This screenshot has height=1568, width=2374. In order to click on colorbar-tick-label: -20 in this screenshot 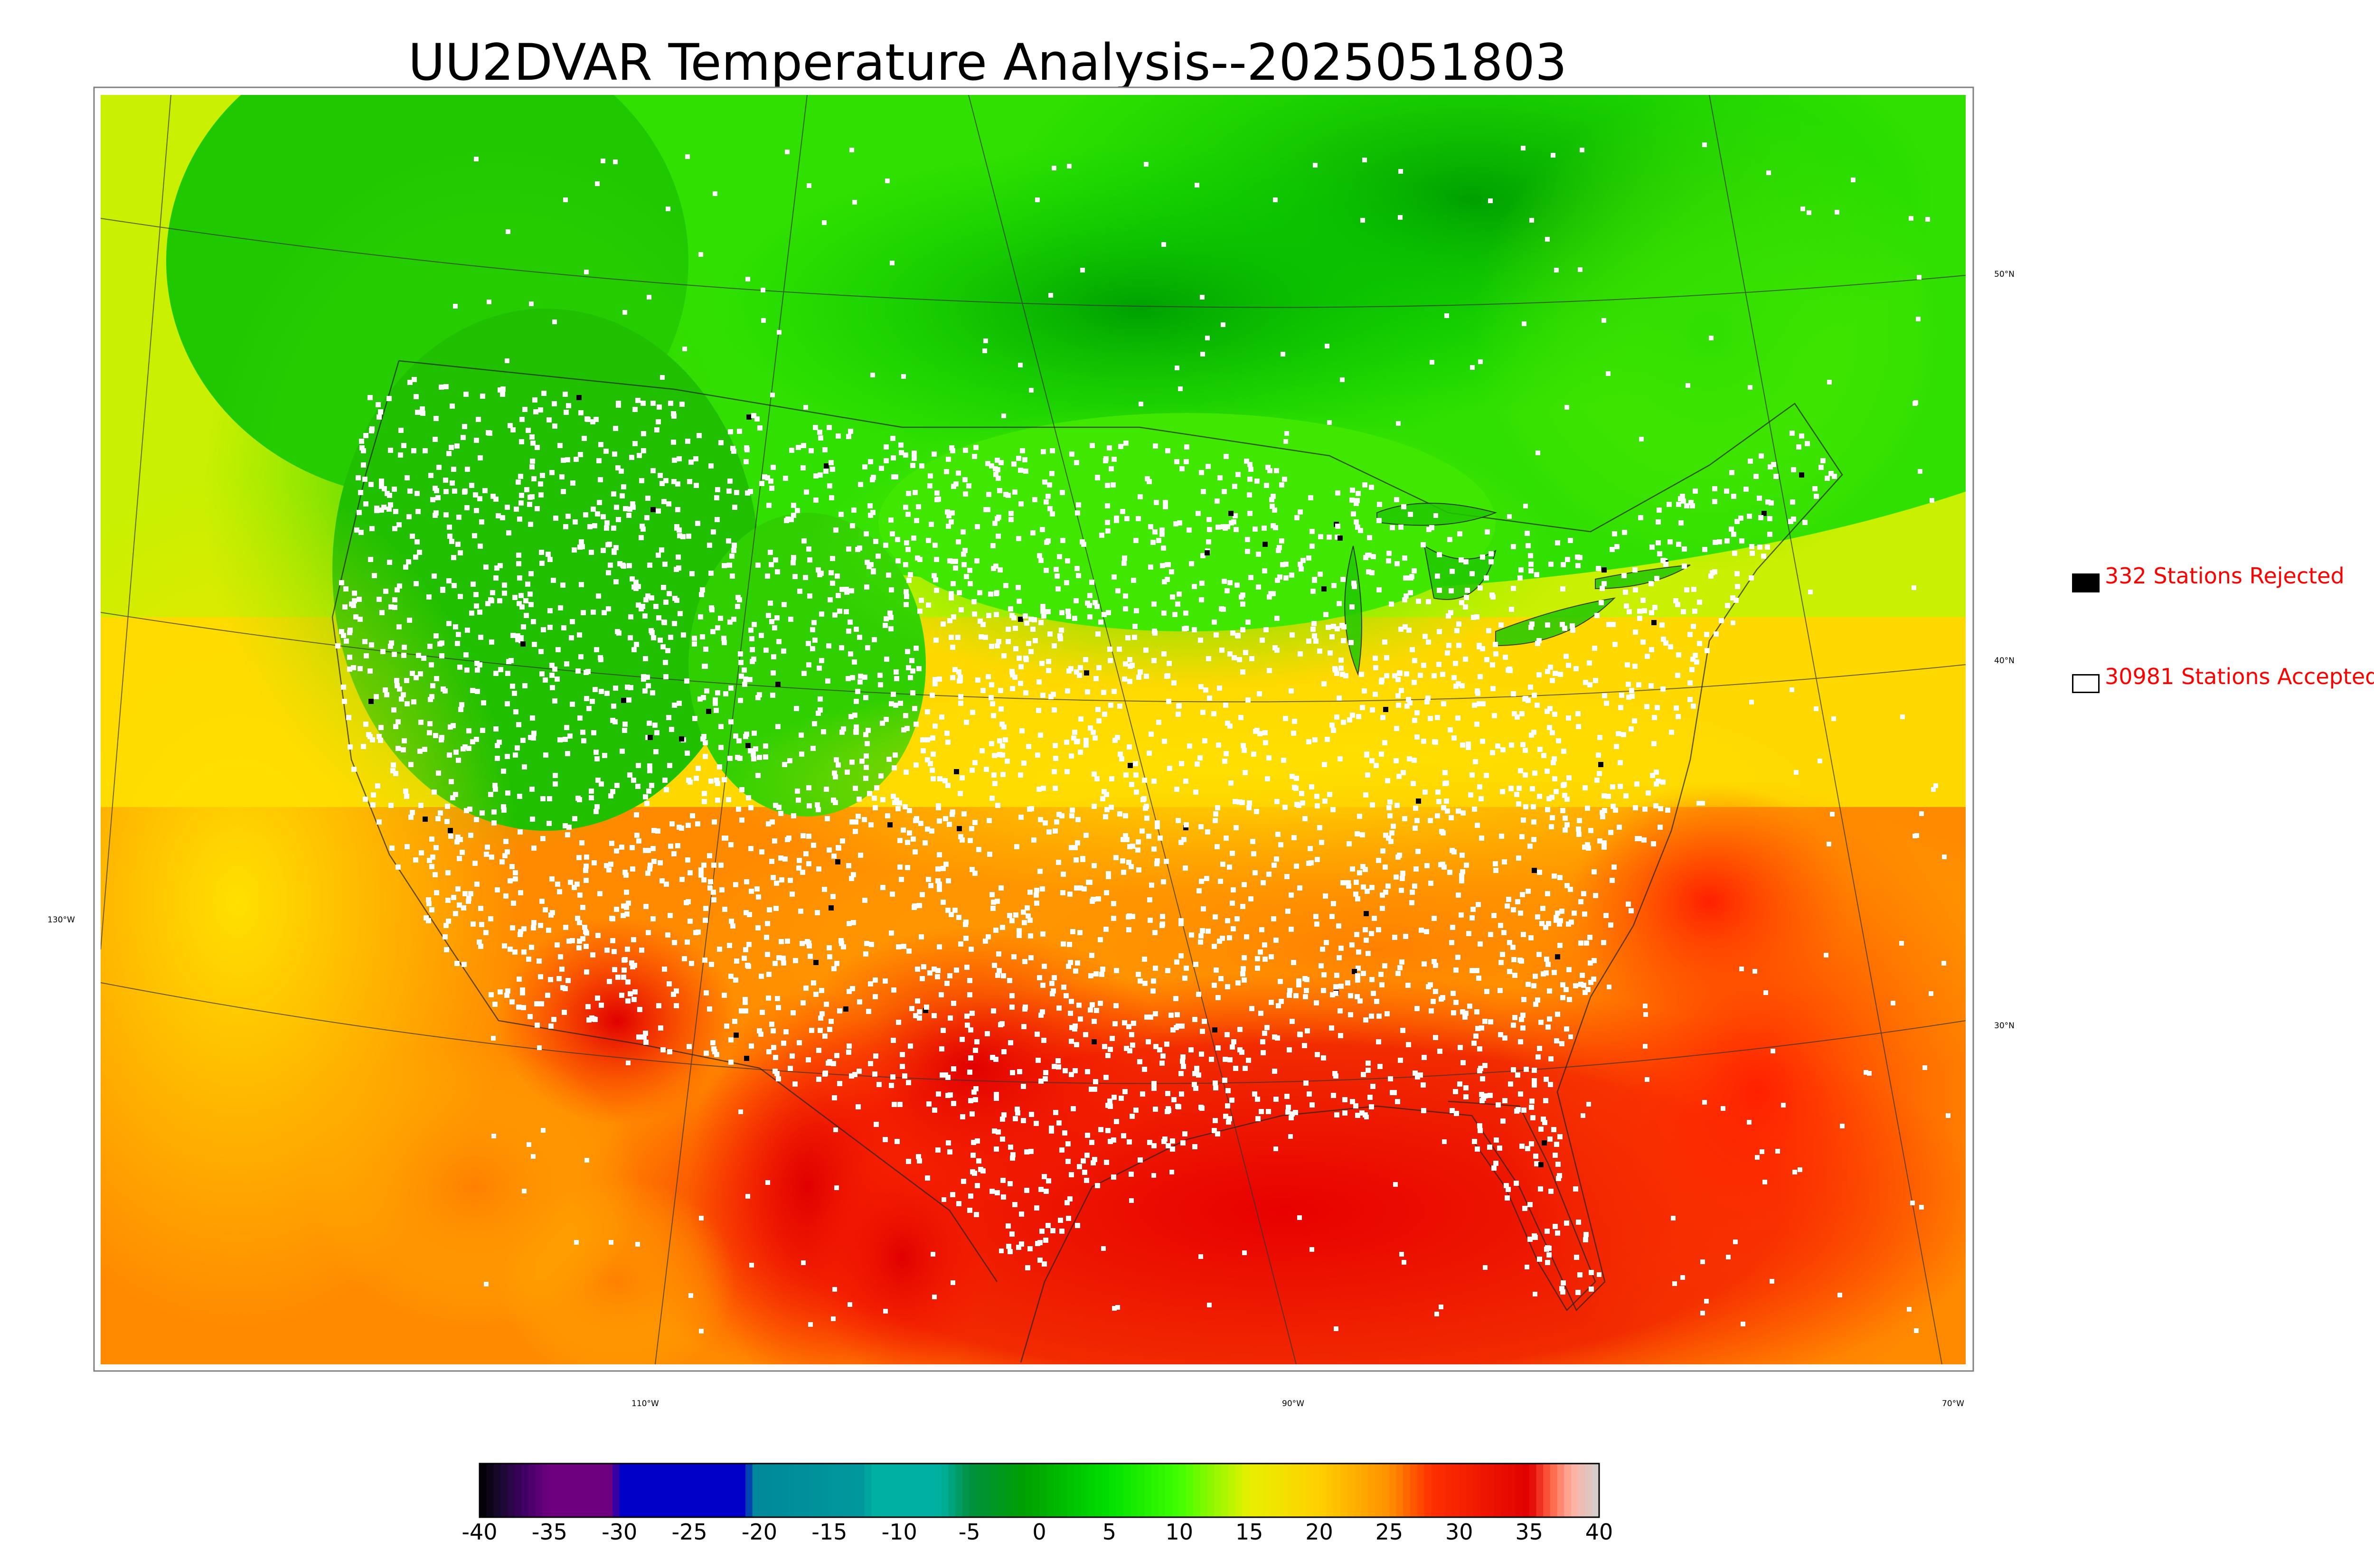, I will do `click(759, 1532)`.